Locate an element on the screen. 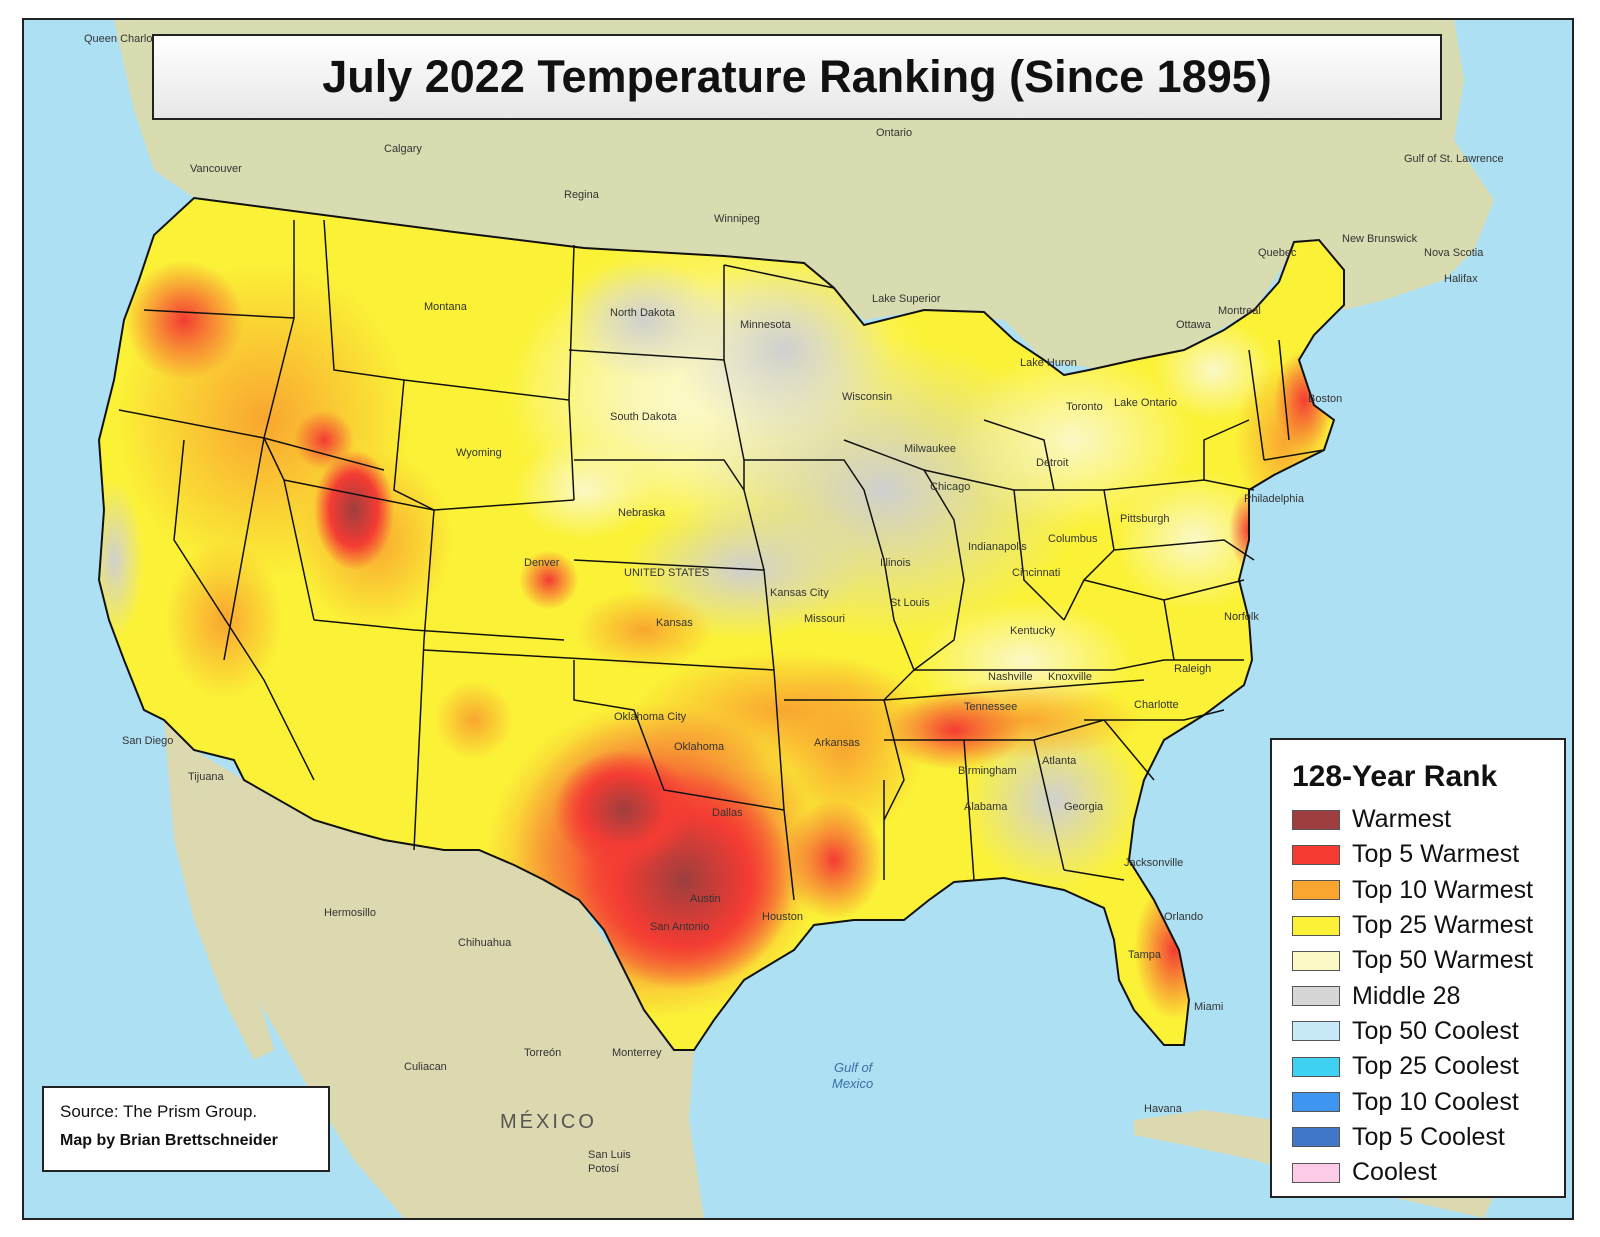 Image resolution: width=1600 pixels, height=1237 pixels. legend-item: Top 5 Warmest is located at coordinates (1428, 854).